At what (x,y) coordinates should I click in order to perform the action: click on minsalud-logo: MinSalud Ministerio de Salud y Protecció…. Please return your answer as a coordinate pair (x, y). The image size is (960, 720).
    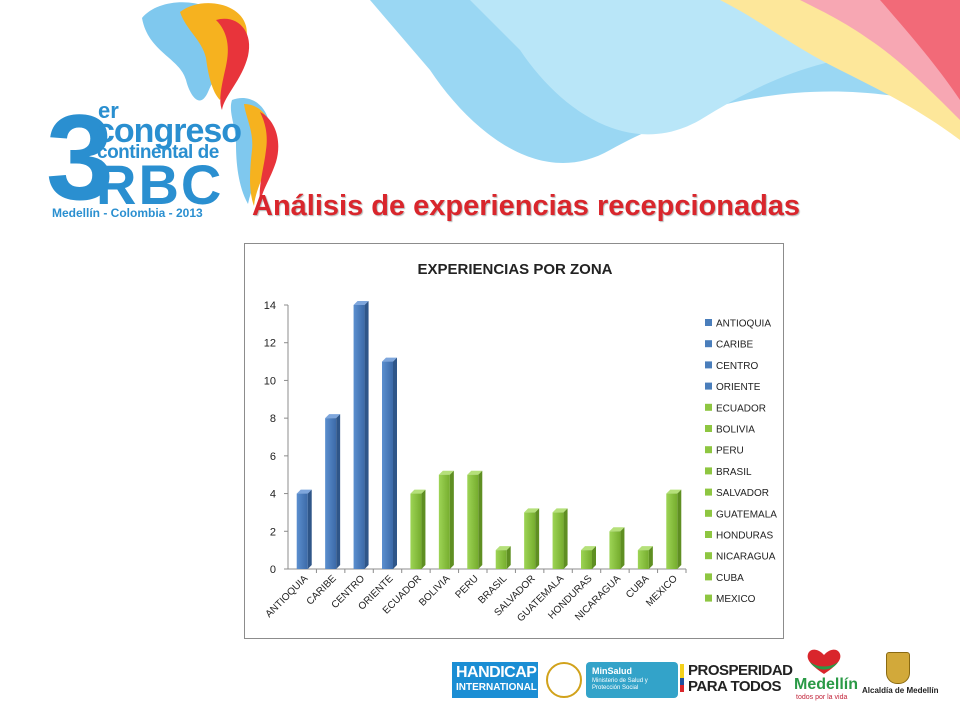
    Looking at the image, I should click on (632, 680).